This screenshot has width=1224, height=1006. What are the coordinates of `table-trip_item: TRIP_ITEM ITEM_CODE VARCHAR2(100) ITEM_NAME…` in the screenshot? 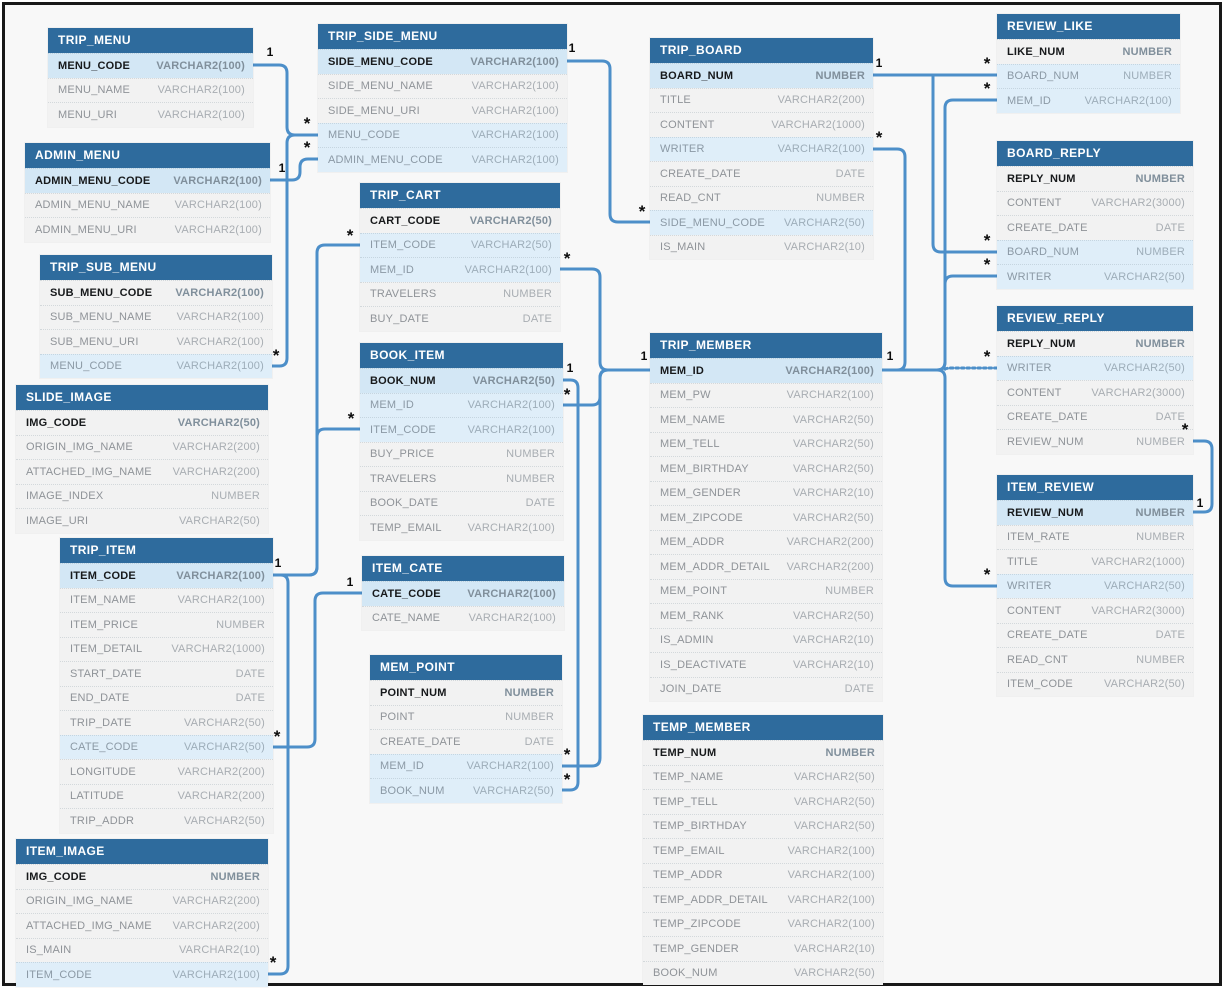 It's located at (166, 685).